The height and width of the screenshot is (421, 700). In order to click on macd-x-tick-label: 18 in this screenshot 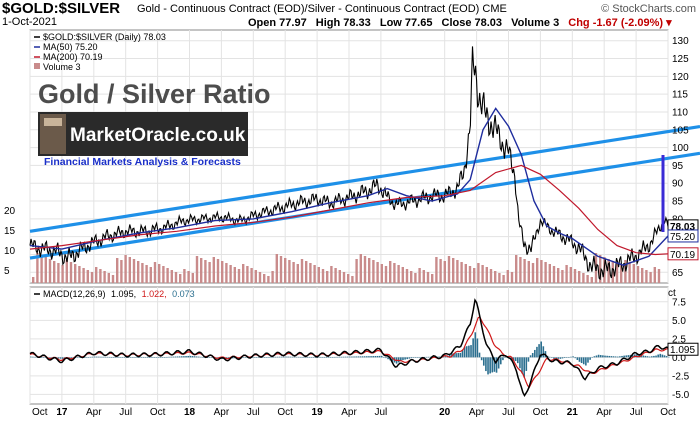, I will do `click(190, 412)`.